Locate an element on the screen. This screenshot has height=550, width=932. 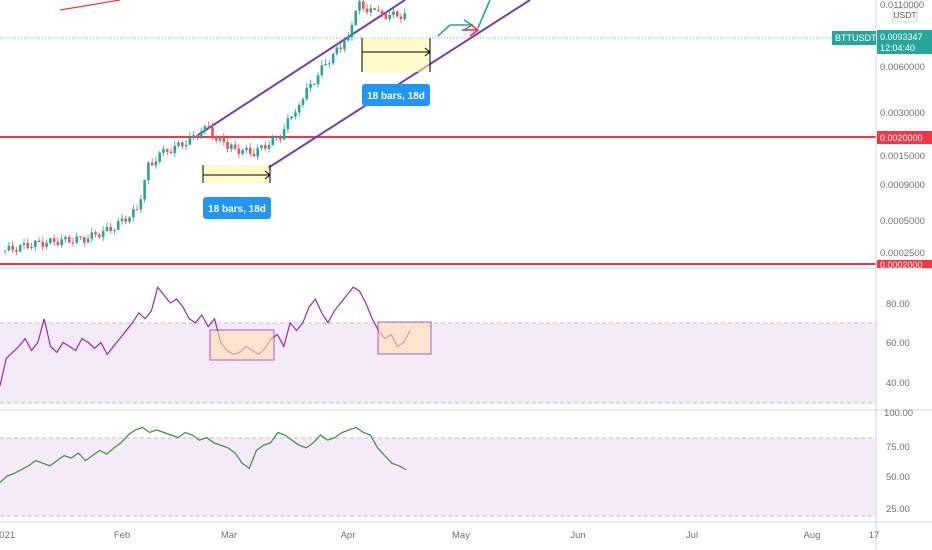
measure-box-1-arrowhead is located at coordinates (267, 175).